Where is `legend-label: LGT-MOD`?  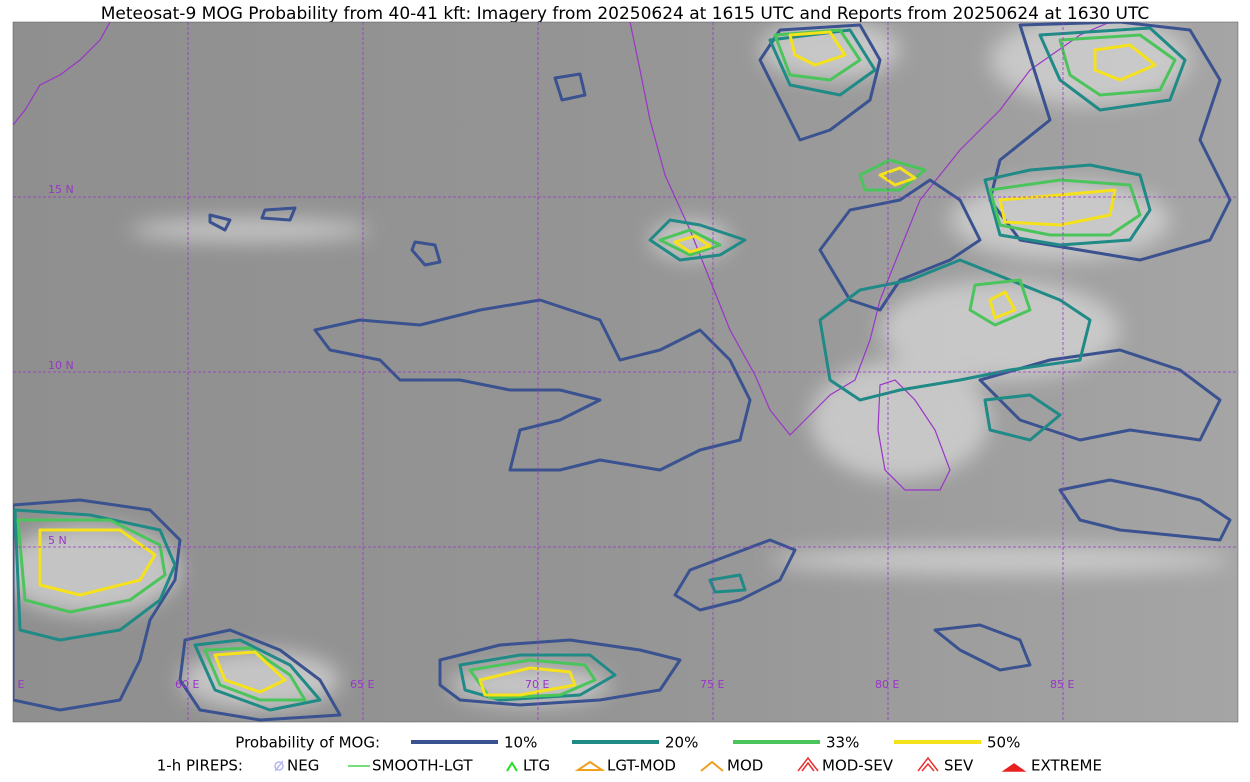 legend-label: LGT-MOD is located at coordinates (641, 766).